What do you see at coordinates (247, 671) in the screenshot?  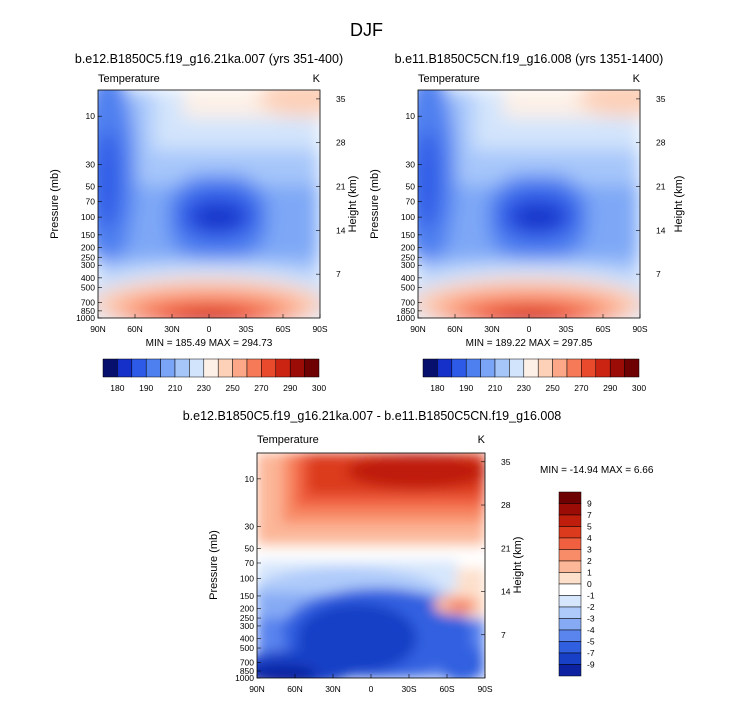 I see `panel-diff-y-tick-label: 850` at bounding box center [247, 671].